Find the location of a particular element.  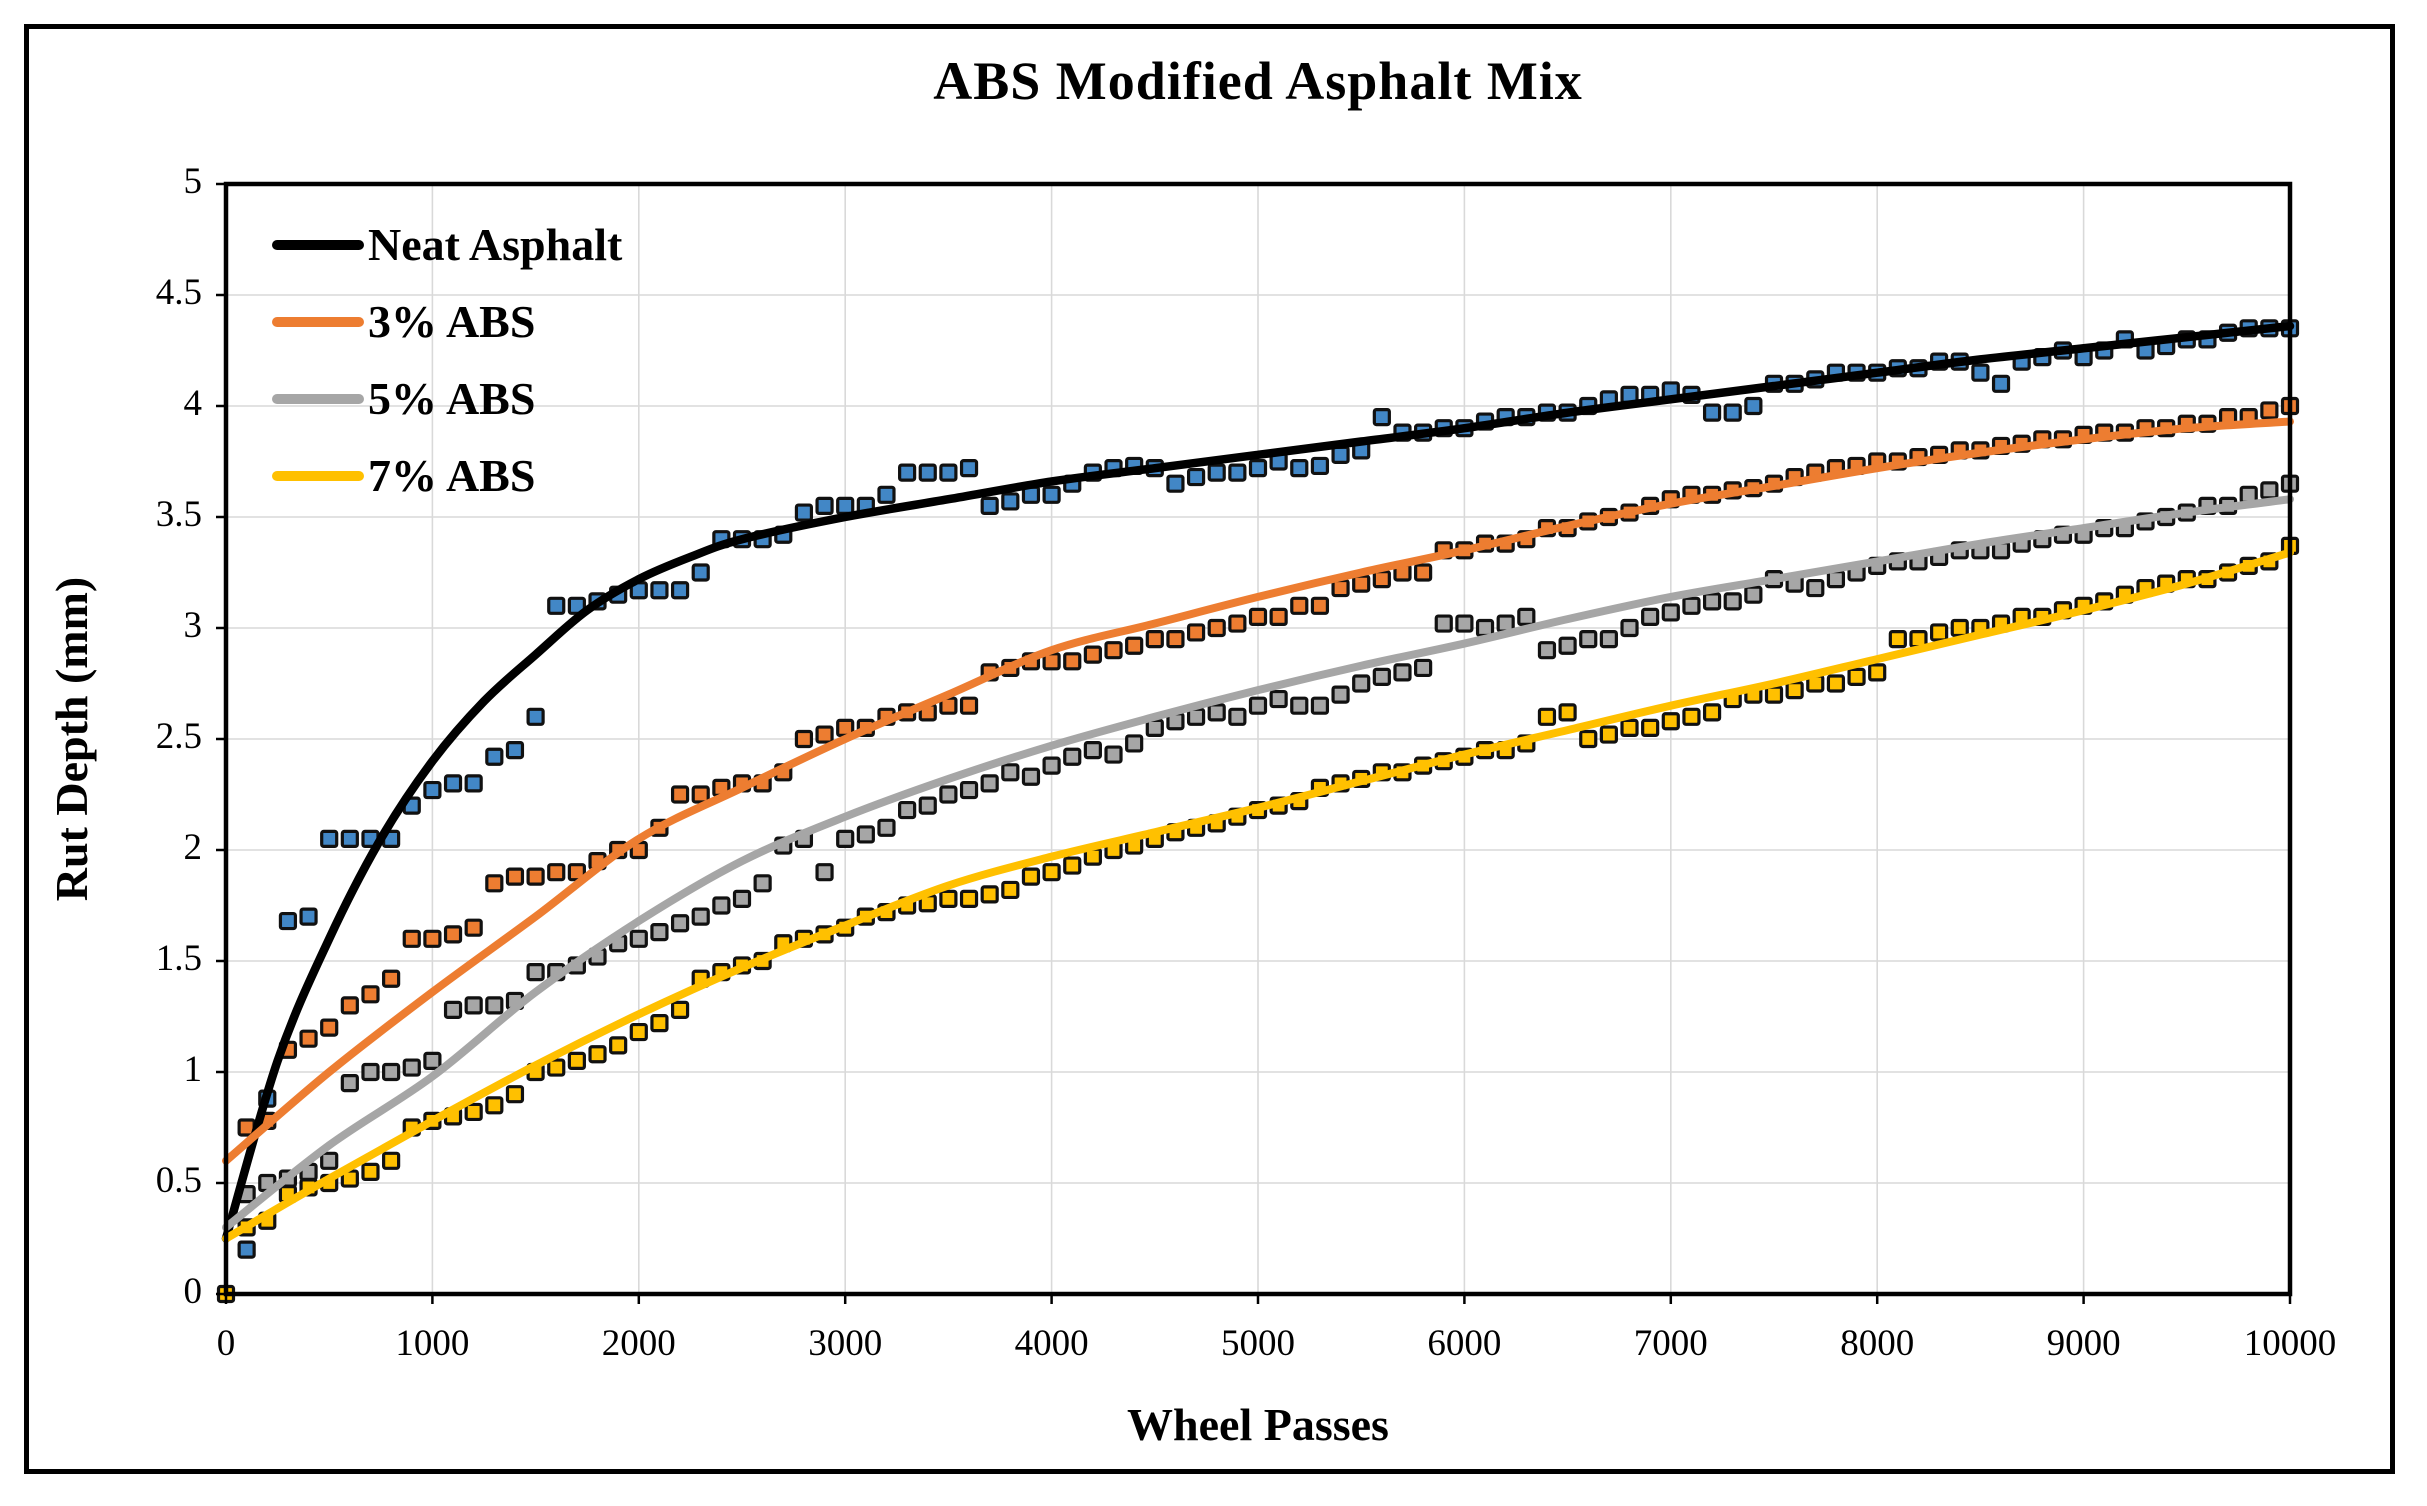

x-tick-label: 7000 is located at coordinates (1670, 1343).